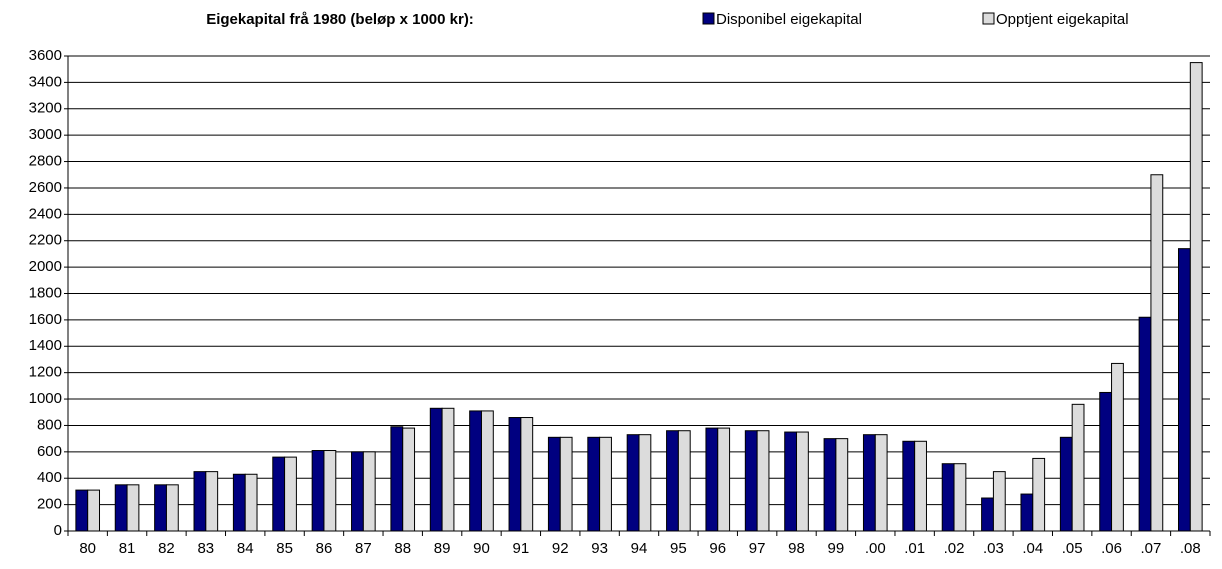 Image resolution: width=1222 pixels, height=569 pixels. What do you see at coordinates (45, 398) in the screenshot?
I see `y-tick-label: 1000` at bounding box center [45, 398].